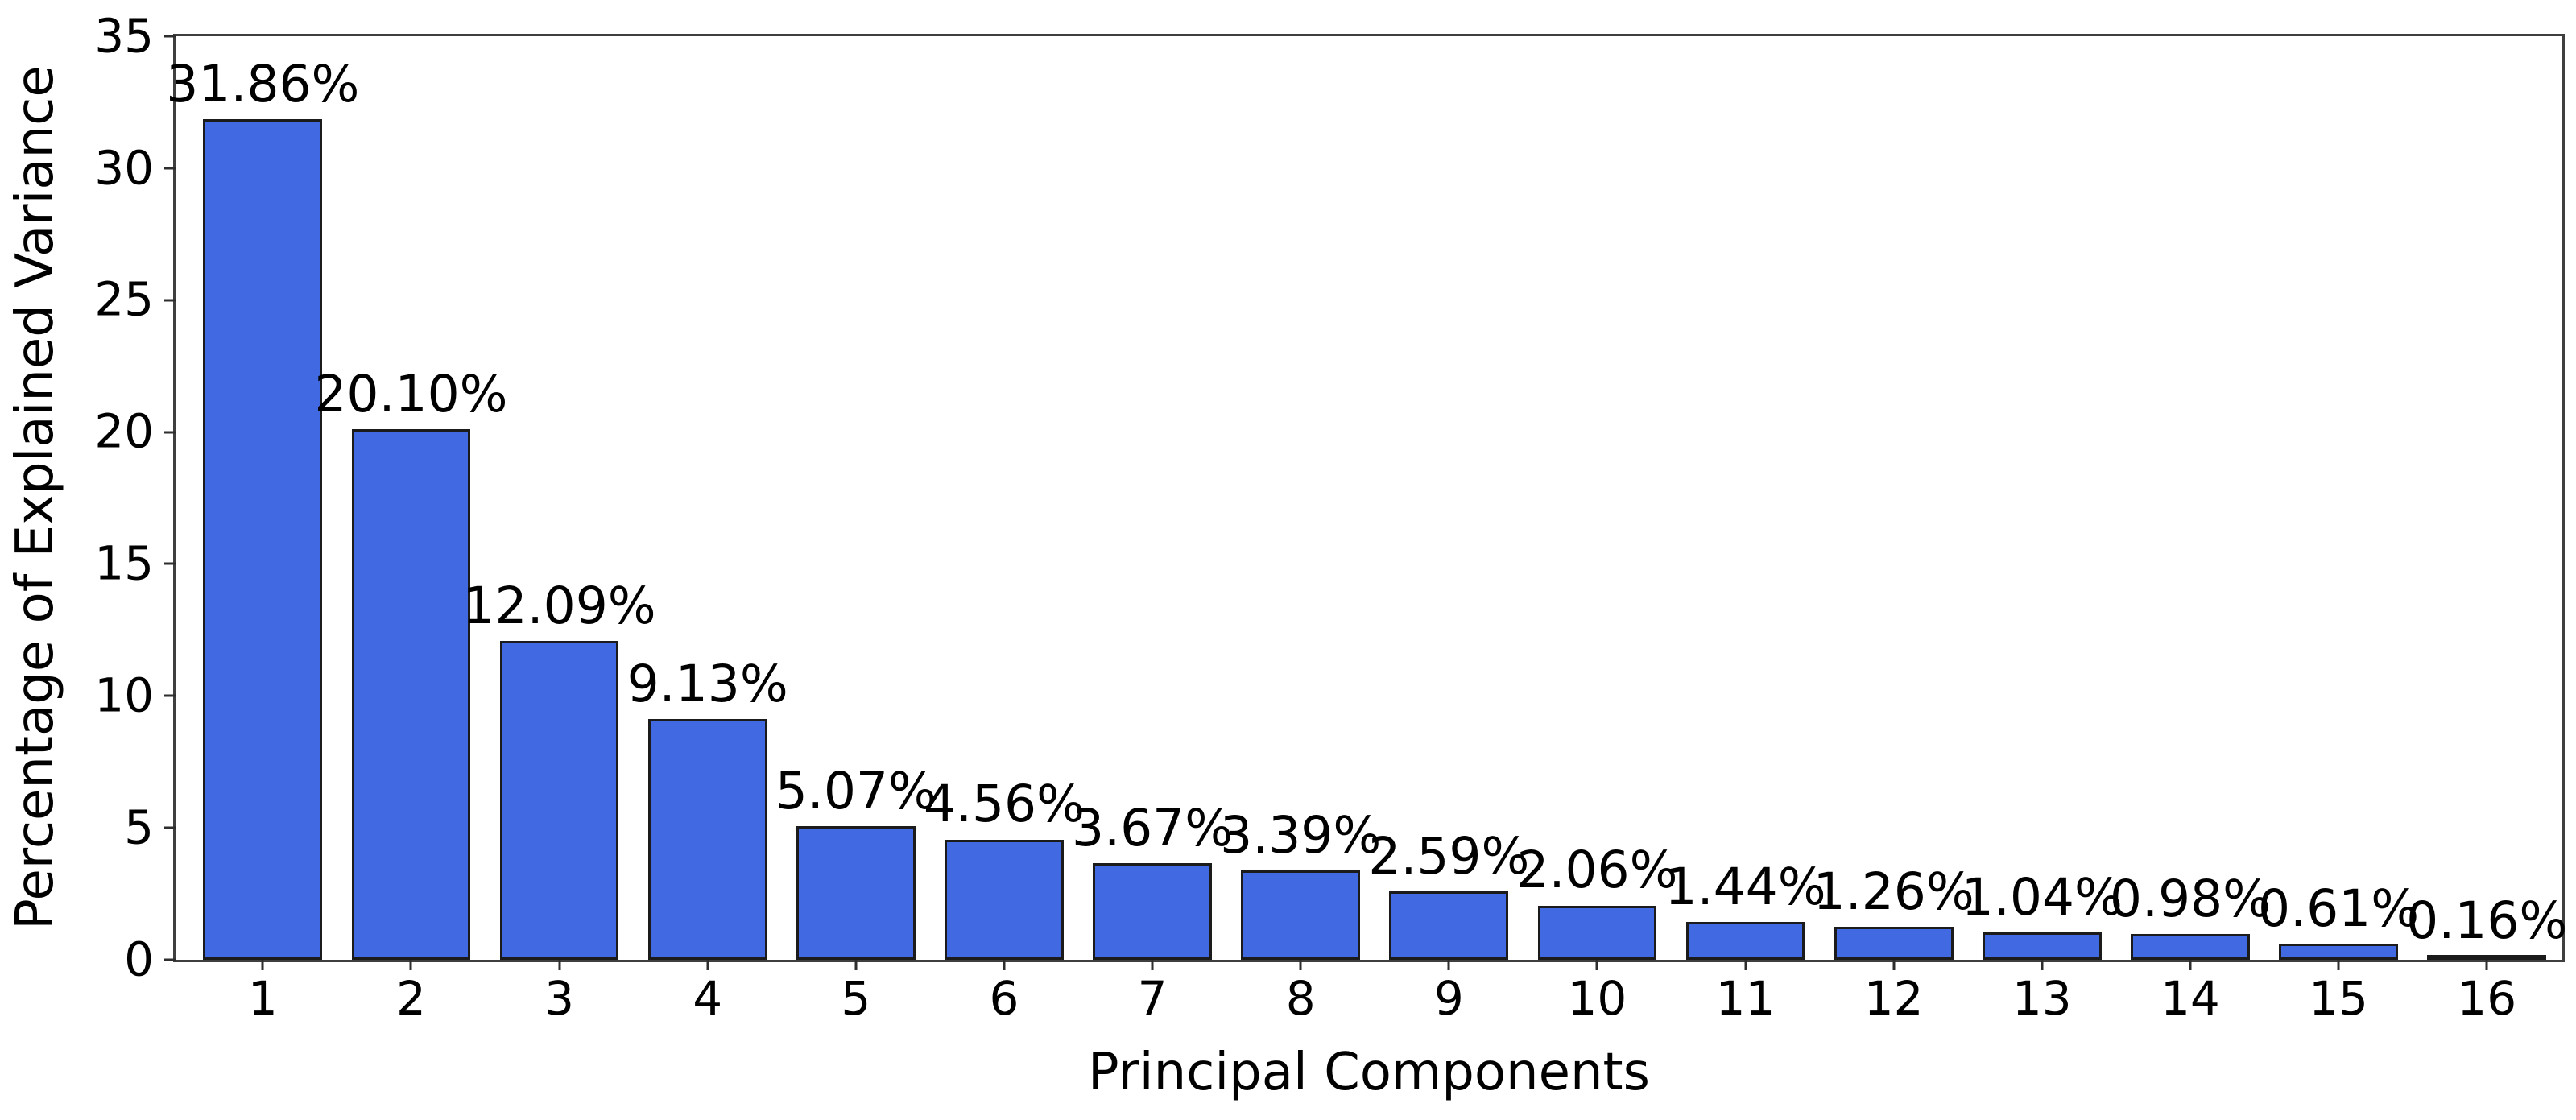 Image resolution: width=2576 pixels, height=1120 pixels. What do you see at coordinates (1153, 828) in the screenshot?
I see `bar-value-label: 3.67%` at bounding box center [1153, 828].